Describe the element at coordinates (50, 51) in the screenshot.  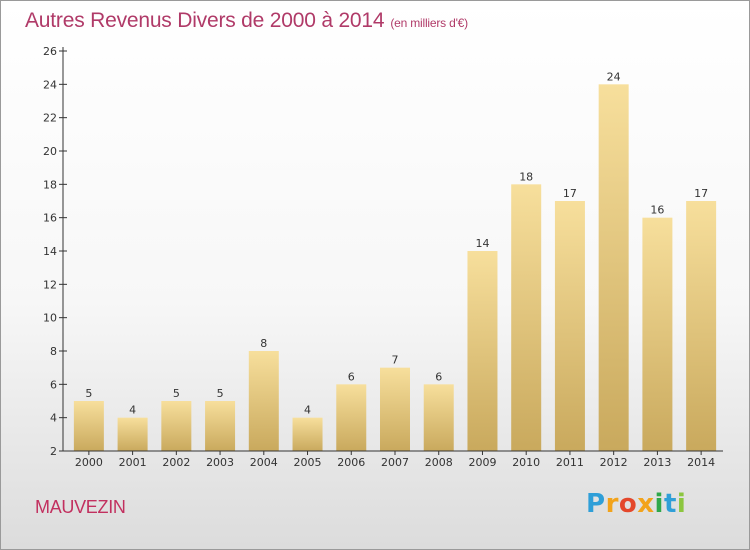
I see `y-tick-label: 26` at that location.